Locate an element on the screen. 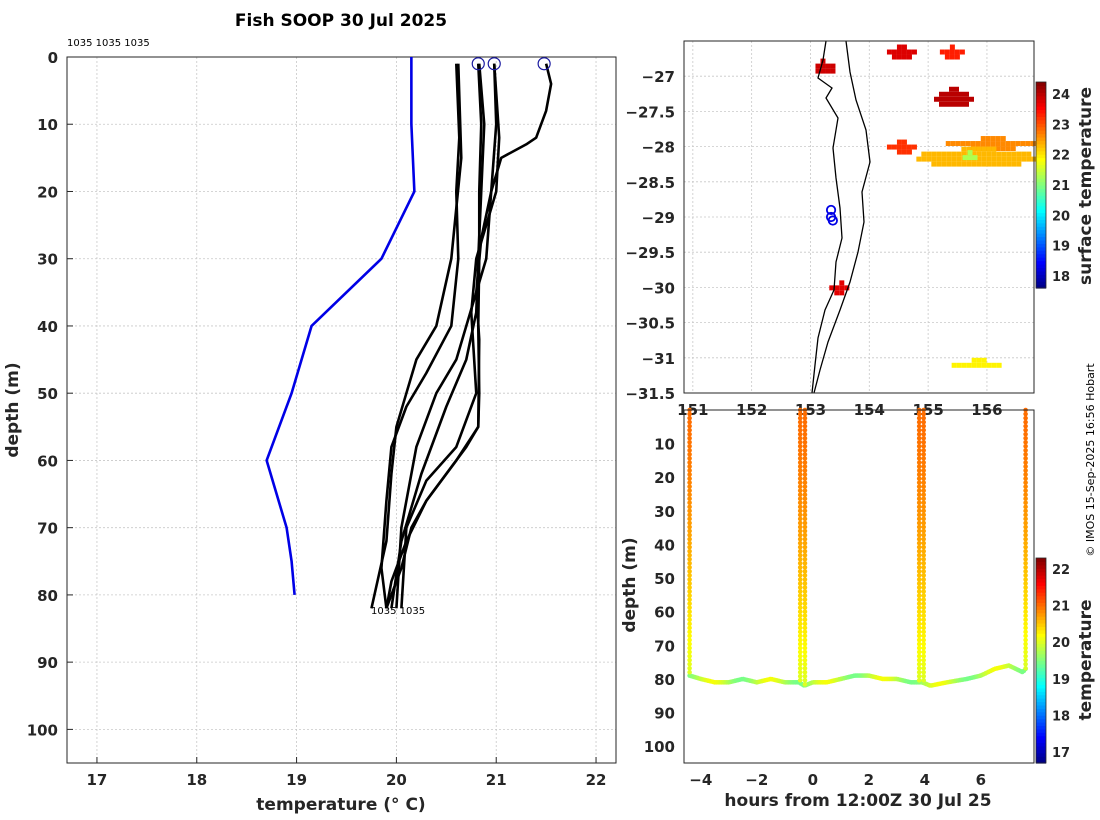 The image size is (1100, 820). y-tick-label: 100 is located at coordinates (42, 730).